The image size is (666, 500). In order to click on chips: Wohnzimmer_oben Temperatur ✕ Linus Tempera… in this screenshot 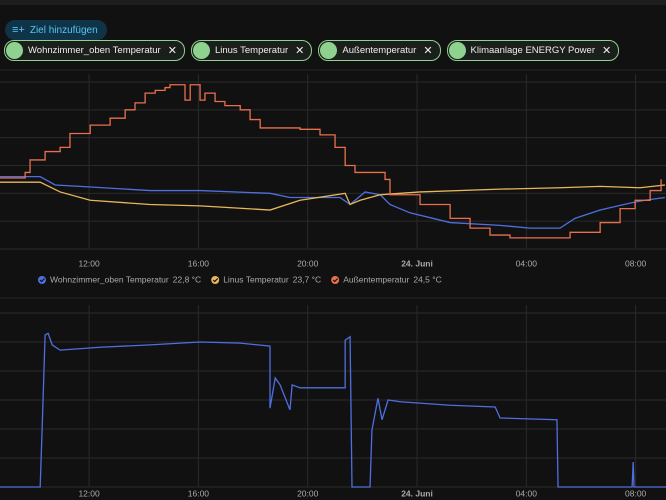, I will do `click(312, 50)`.